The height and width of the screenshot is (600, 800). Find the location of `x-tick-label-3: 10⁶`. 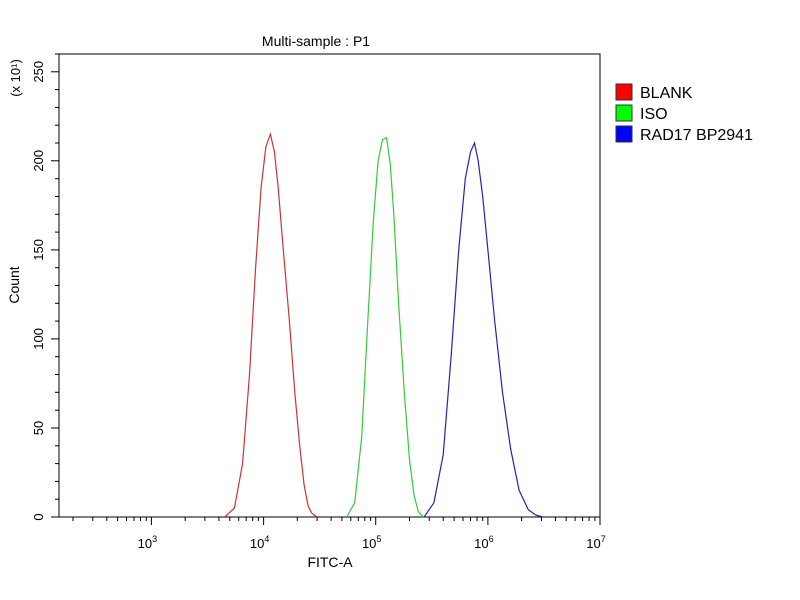

x-tick-label-3: 10⁶ is located at coordinates (483, 542).